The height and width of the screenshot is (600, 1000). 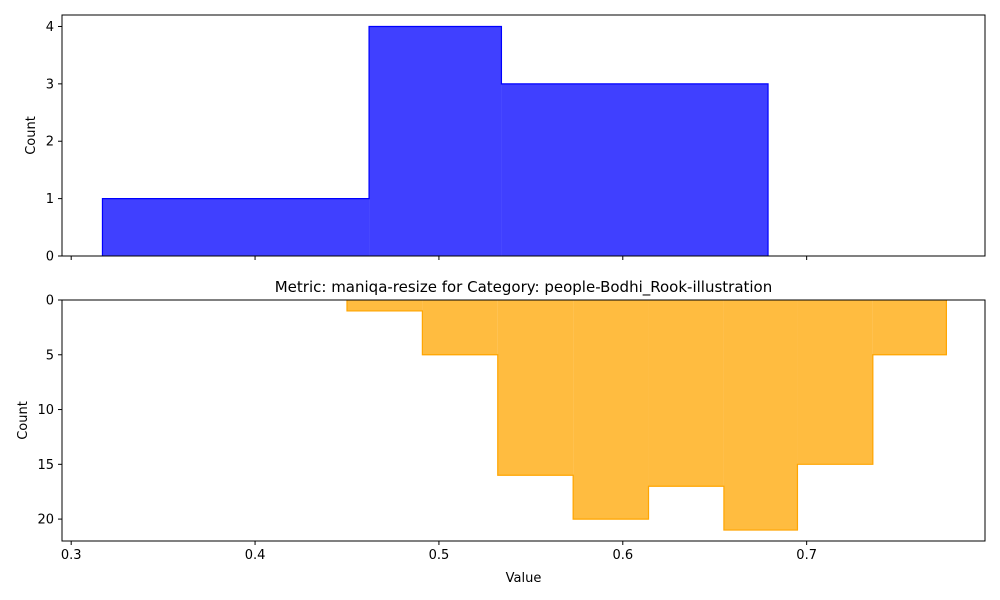 I want to click on y-tick-label-2: 2, so click(x=50, y=142).